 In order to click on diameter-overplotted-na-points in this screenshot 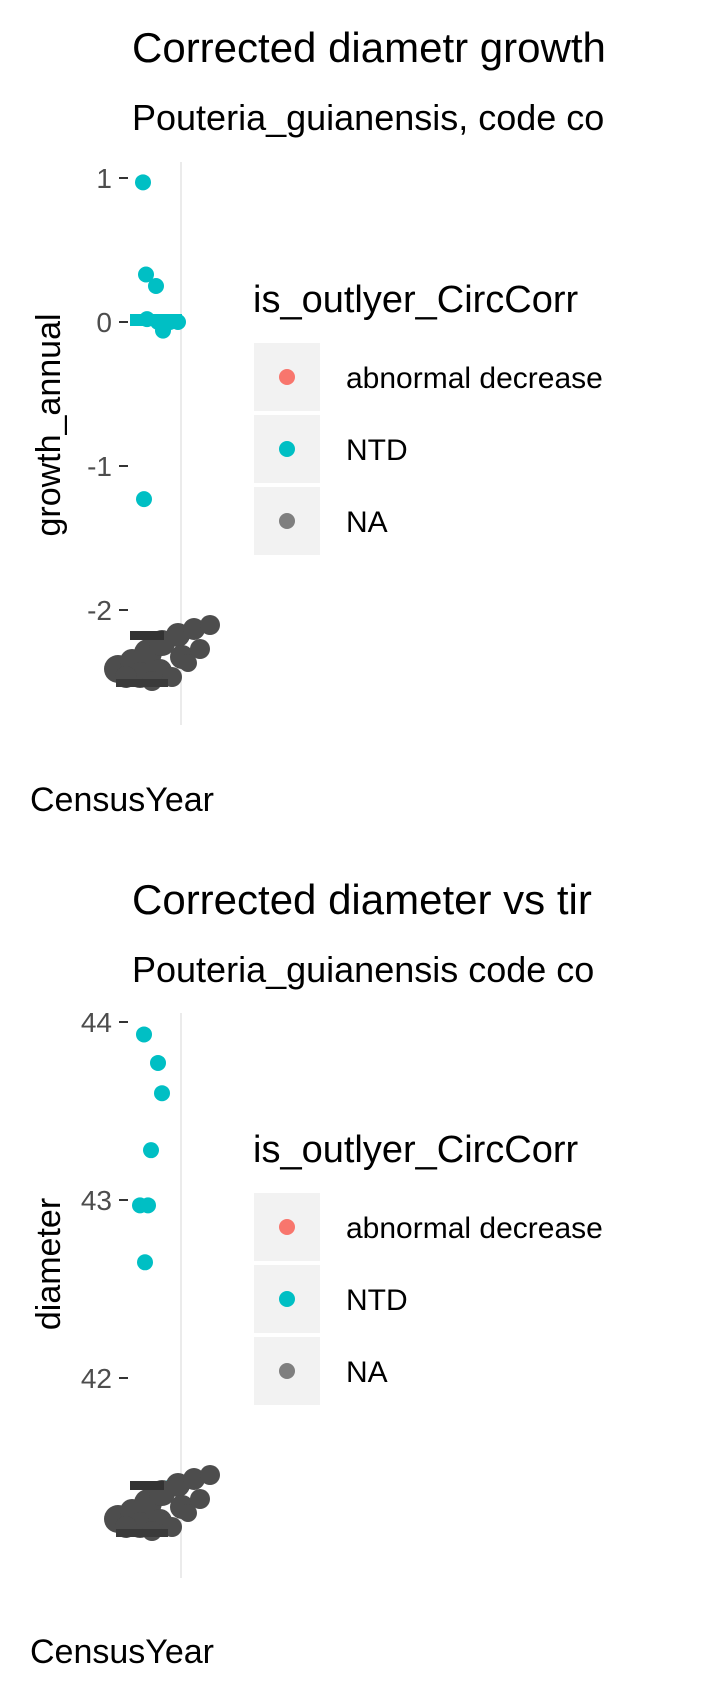, I will do `click(162, 1503)`.